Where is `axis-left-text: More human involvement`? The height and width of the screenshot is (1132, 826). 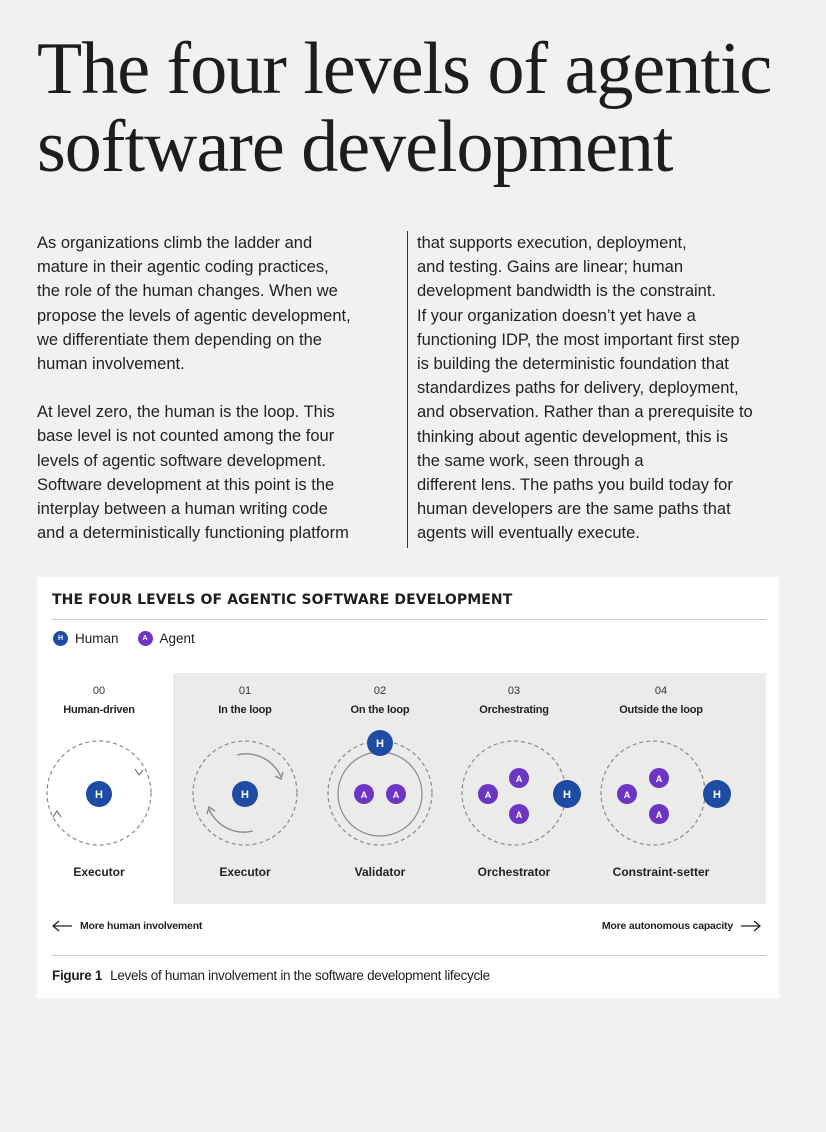 axis-left-text: More human involvement is located at coordinates (141, 926).